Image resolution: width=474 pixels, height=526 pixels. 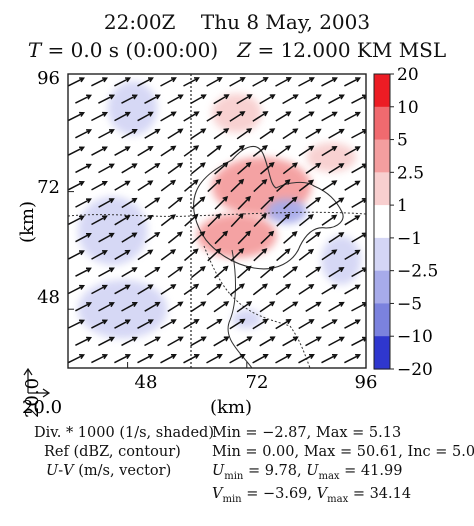 What do you see at coordinates (307, 433) in the screenshot?
I see `footer-div-stats: Min = −2.87, Max = 5.13` at bounding box center [307, 433].